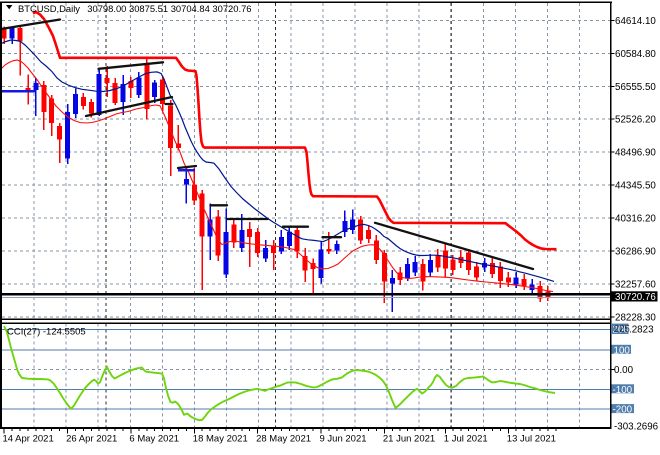 This screenshot has height=455, width=660. Describe the element at coordinates (623, 410) in the screenshot. I see `svg-text: -200` at that location.